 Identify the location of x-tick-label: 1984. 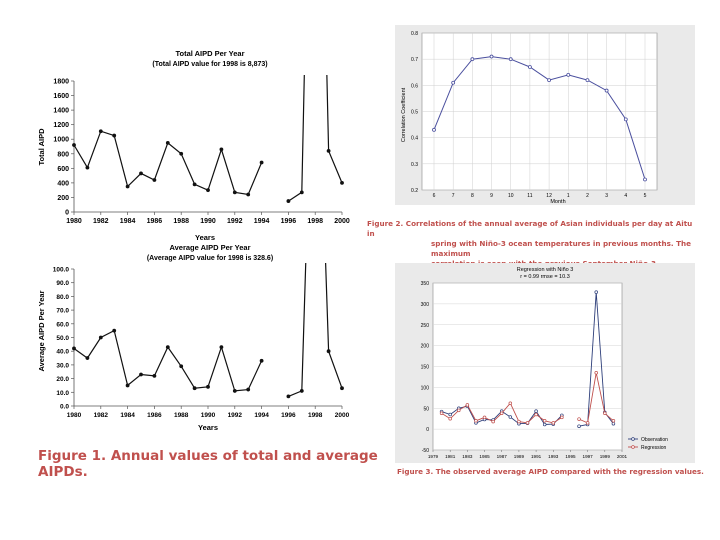
(128, 221).